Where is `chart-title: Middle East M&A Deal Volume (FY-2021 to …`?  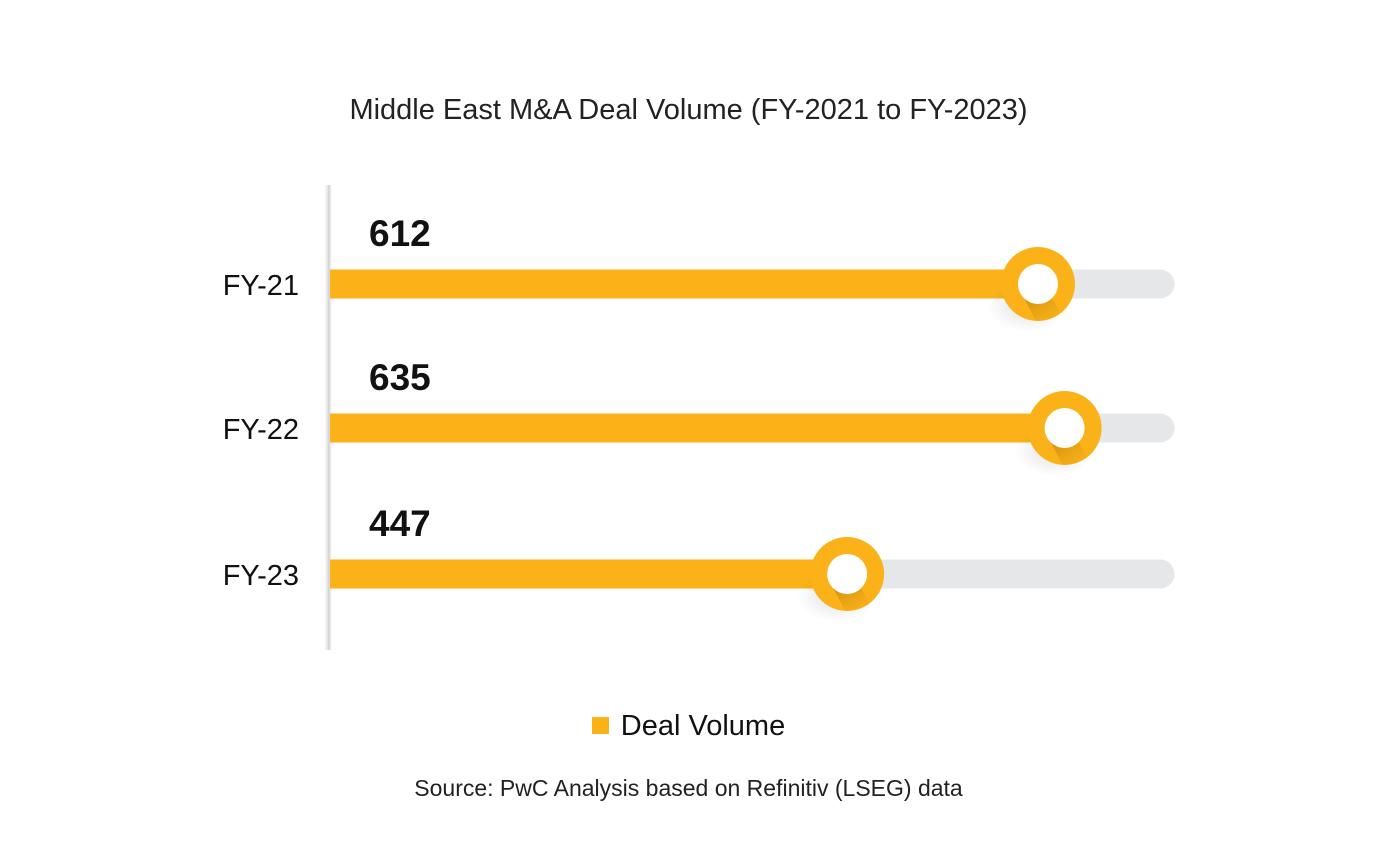 chart-title: Middle East M&A Deal Volume (FY-2021 to … is located at coordinates (688, 110).